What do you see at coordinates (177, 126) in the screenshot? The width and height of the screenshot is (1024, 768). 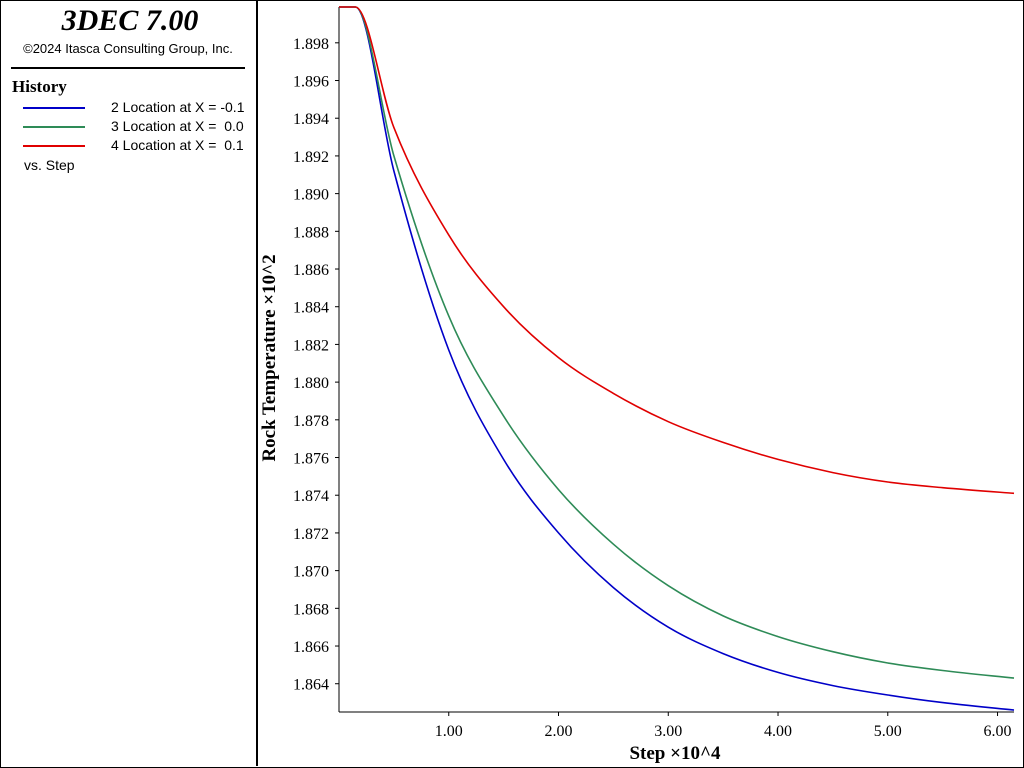 I see `legend-label-2: 3 Location at X = 0.0` at bounding box center [177, 126].